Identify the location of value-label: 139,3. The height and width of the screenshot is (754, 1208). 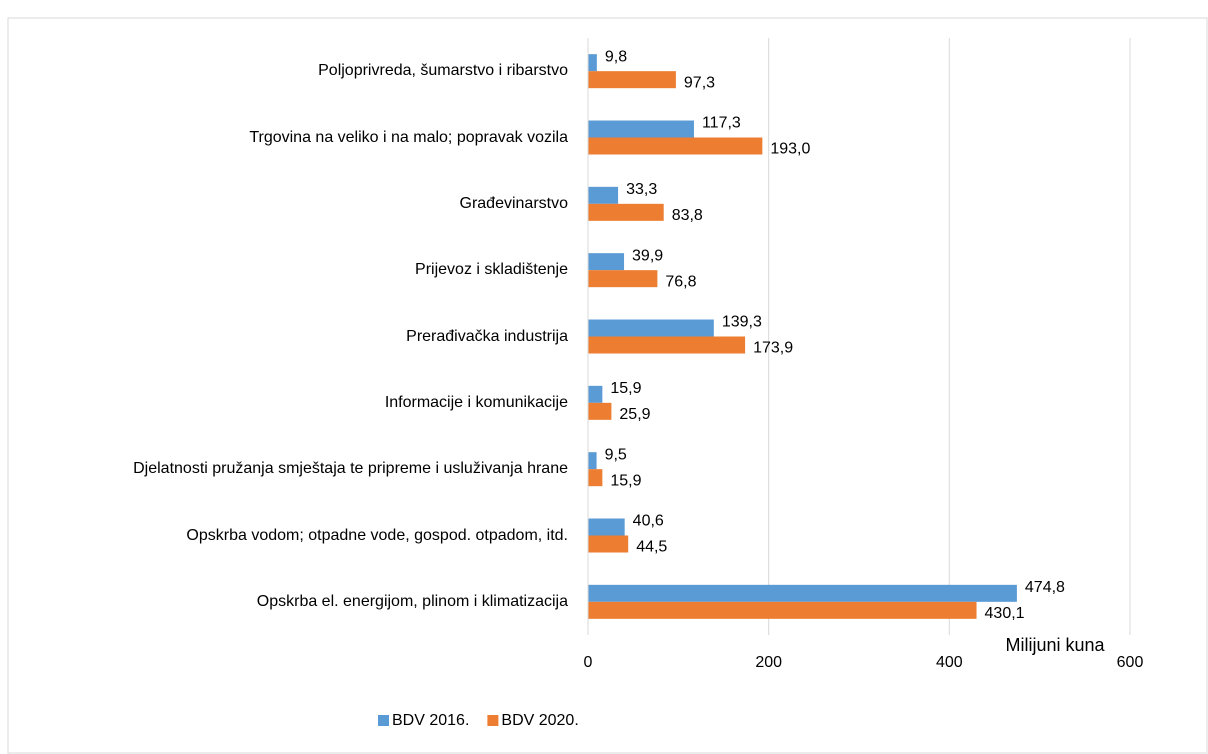
(742, 322).